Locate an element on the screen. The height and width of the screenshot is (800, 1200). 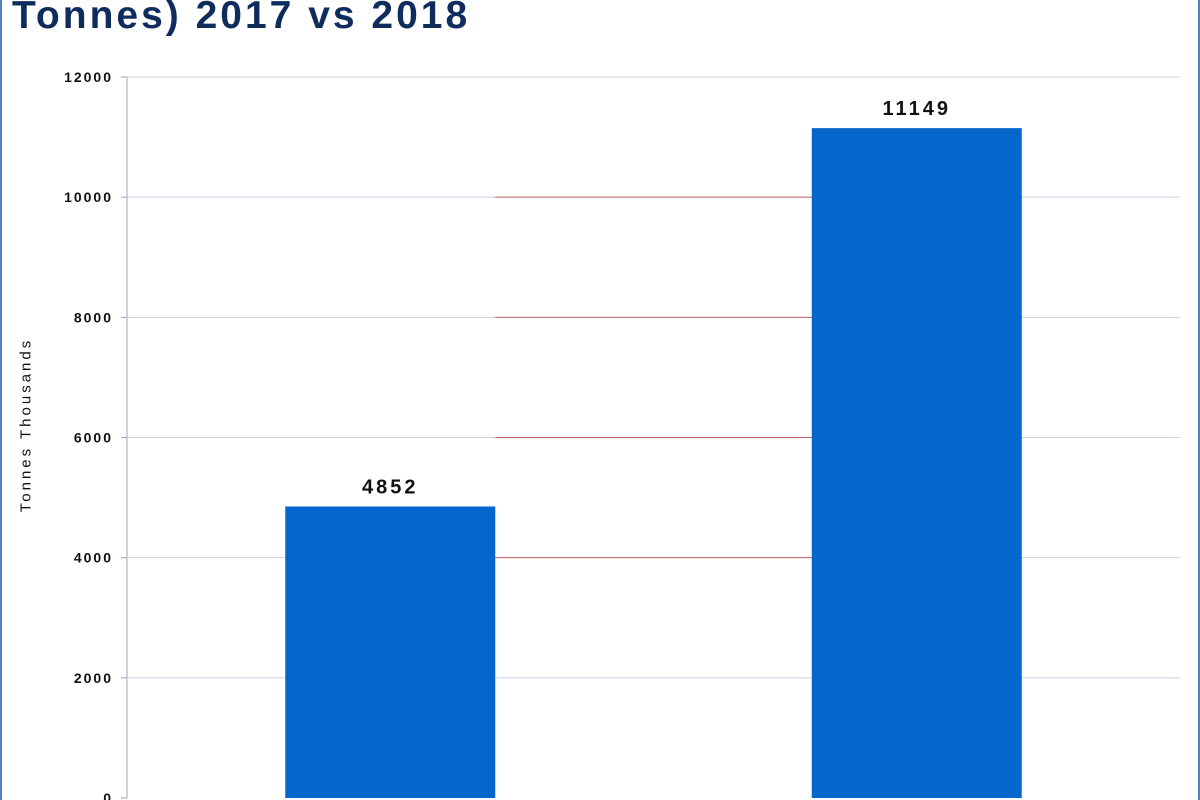
data-label-2018: 11149 is located at coordinates (917, 109).